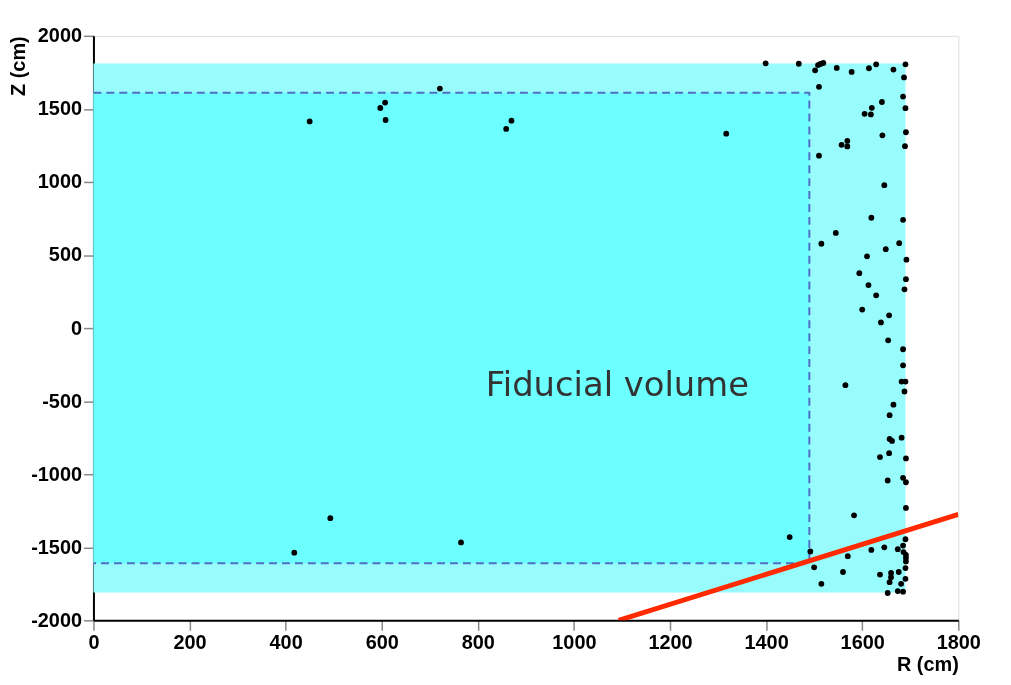  I want to click on x-tick-label: 1400, so click(766, 641).